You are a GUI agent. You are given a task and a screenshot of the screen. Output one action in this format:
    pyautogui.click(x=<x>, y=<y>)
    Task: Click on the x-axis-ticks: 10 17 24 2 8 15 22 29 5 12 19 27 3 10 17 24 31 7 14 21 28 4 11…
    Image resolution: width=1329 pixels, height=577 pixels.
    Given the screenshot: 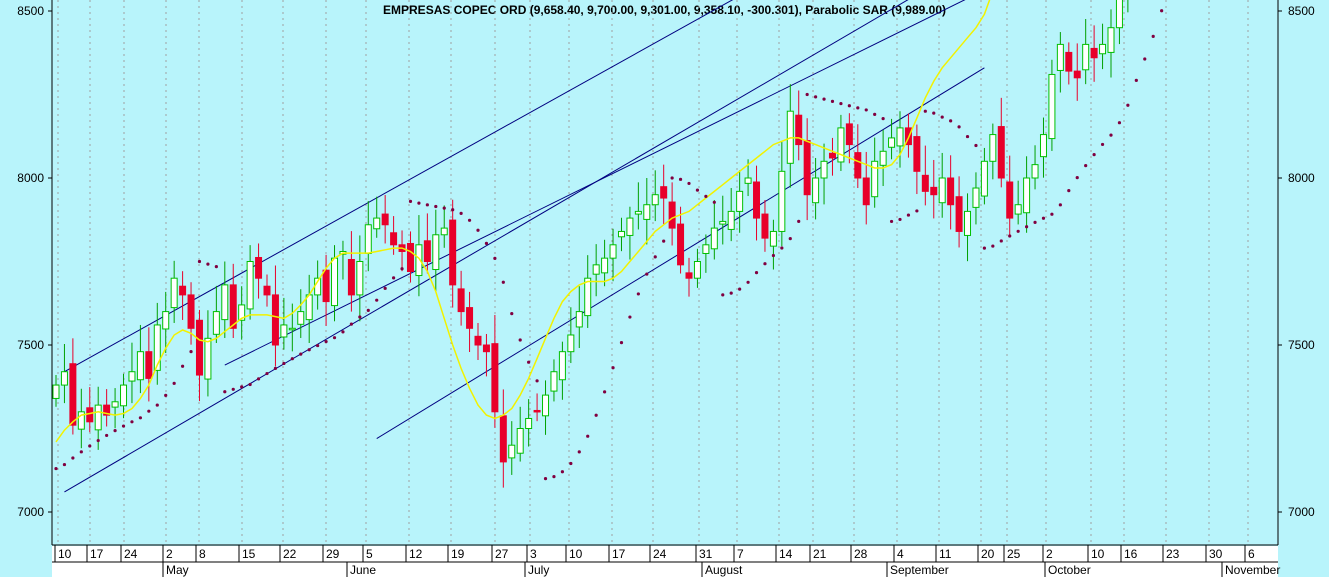 What is the action you would take?
    pyautogui.click(x=667, y=561)
    